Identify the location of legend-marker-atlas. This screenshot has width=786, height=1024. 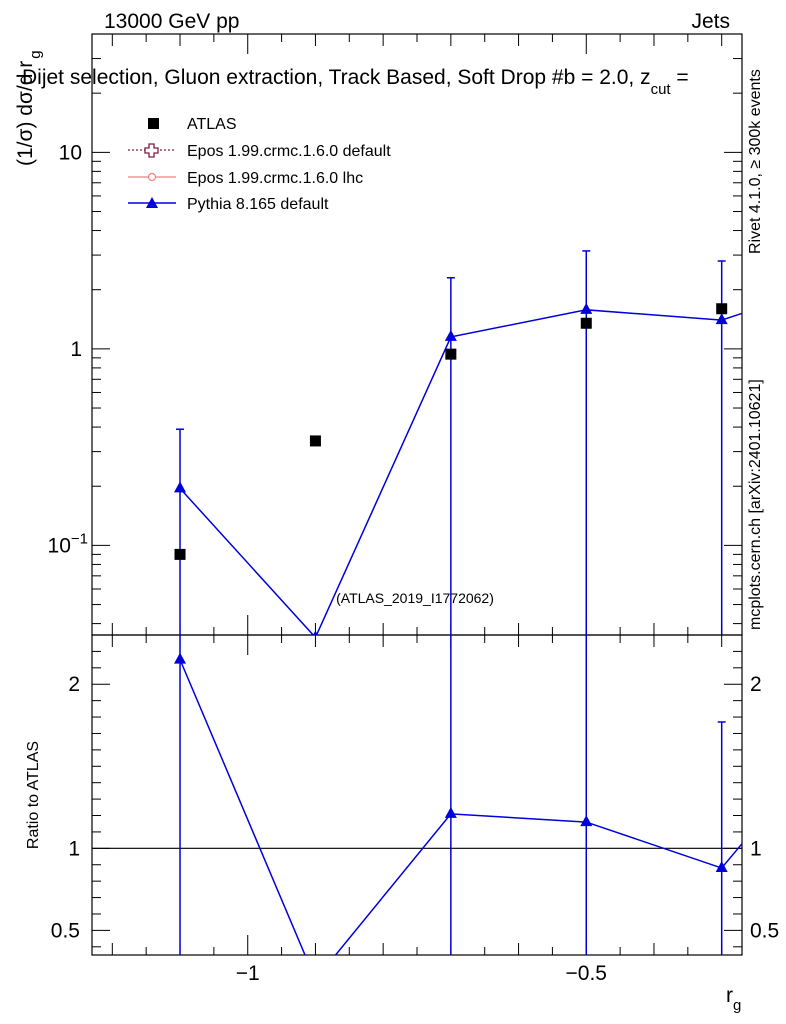
(153, 123).